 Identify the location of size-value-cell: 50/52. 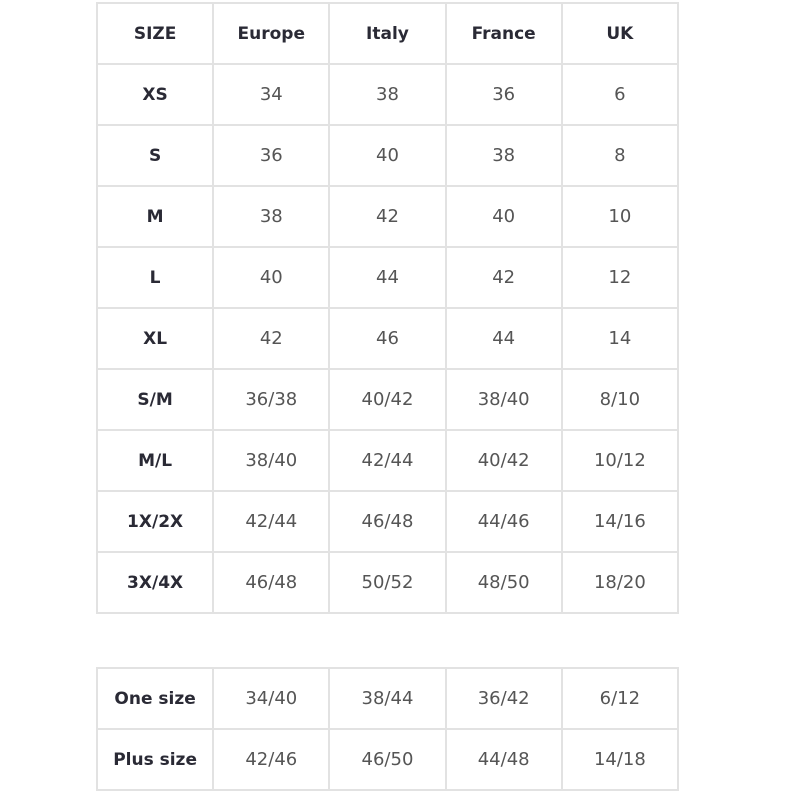
(387, 582).